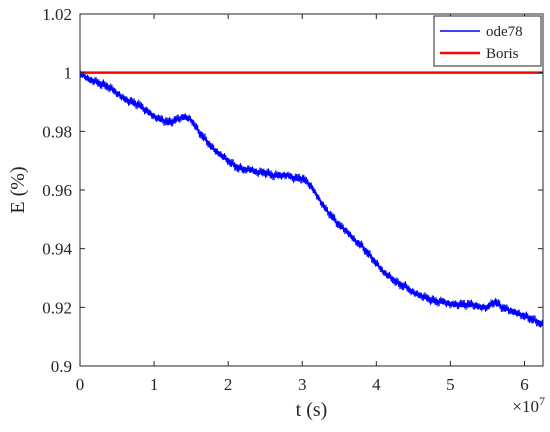 The width and height of the screenshot is (550, 432). What do you see at coordinates (80, 384) in the screenshot?
I see `x-tick-label: 0` at bounding box center [80, 384].